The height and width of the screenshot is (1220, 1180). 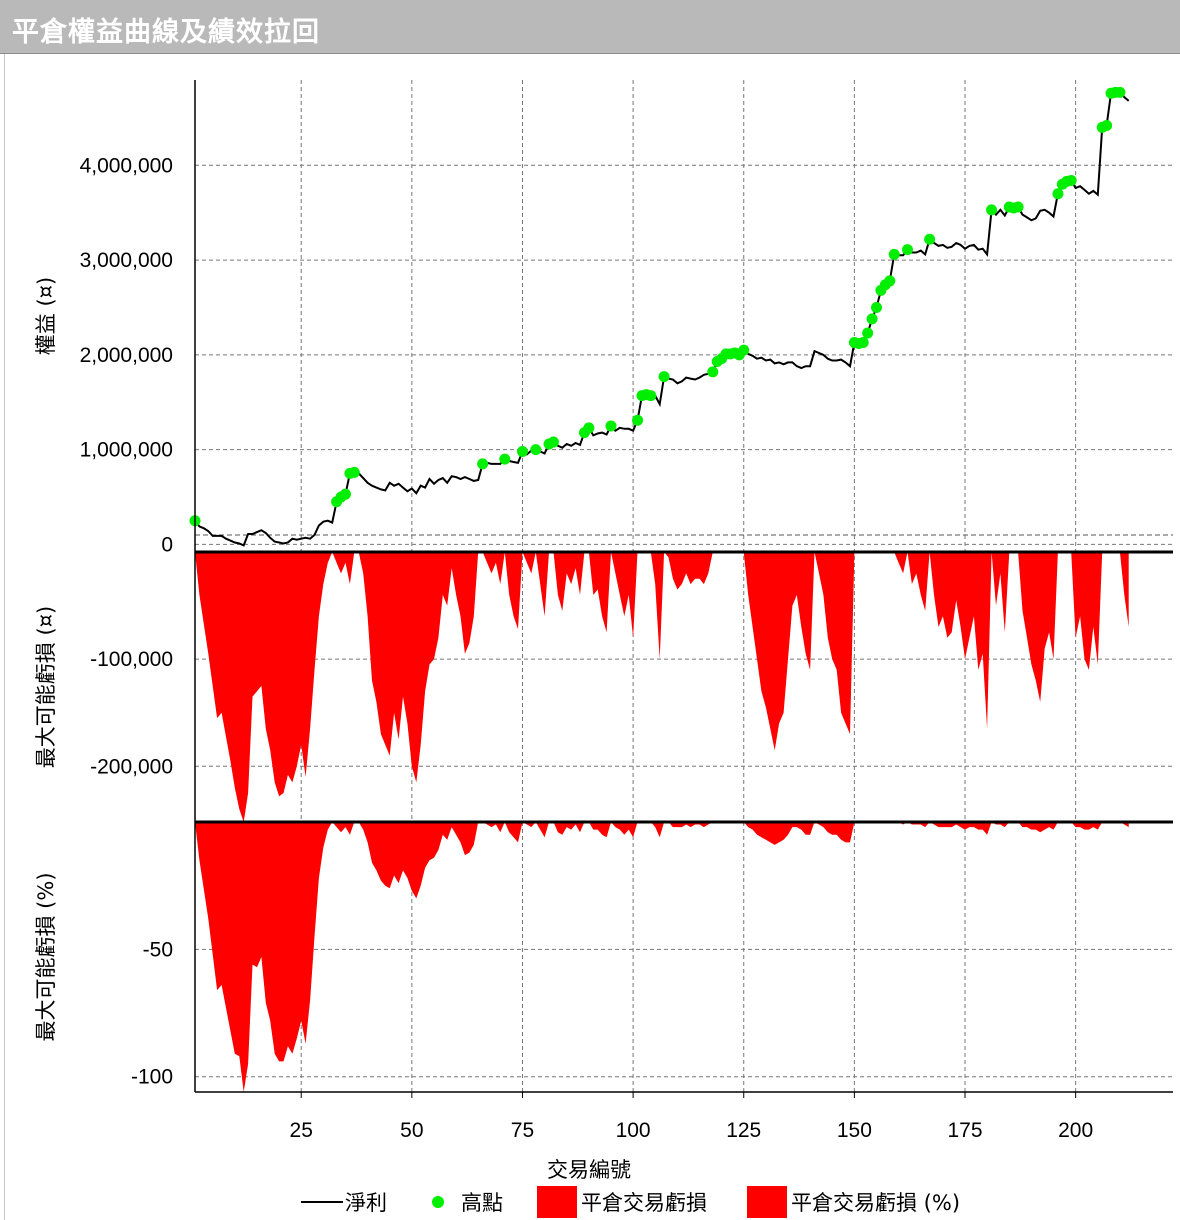 What do you see at coordinates (46, 316) in the screenshot?
I see `panel-y-axis-label: 權益 (¤)` at bounding box center [46, 316].